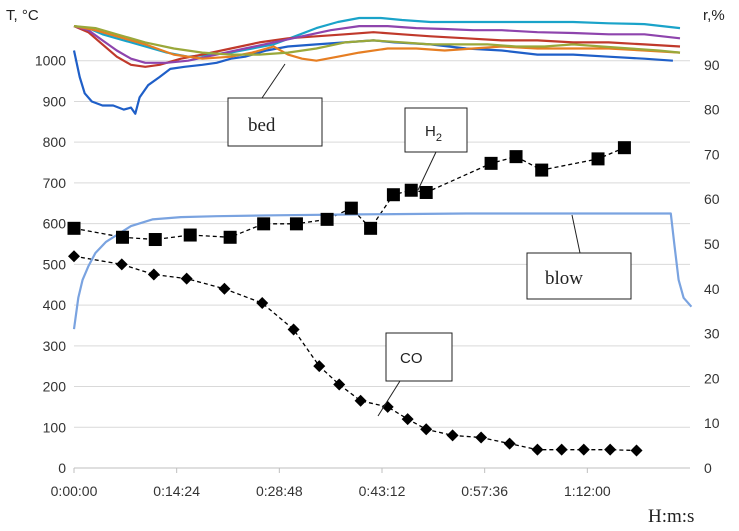  Describe the element at coordinates (439, 138) in the screenshot. I see `callout-subscript: 2` at that location.